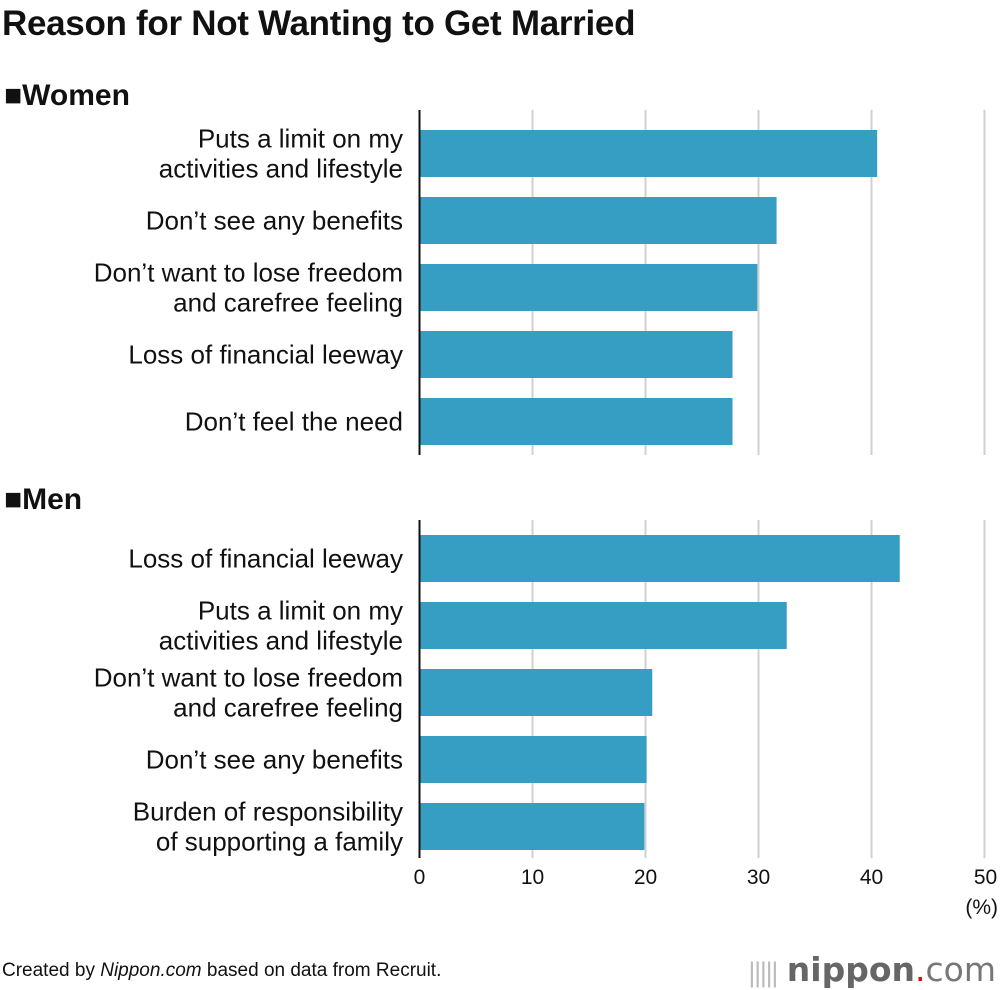  Describe the element at coordinates (871, 969) in the screenshot. I see `nippon-logo: ||||| nippon.com` at that location.